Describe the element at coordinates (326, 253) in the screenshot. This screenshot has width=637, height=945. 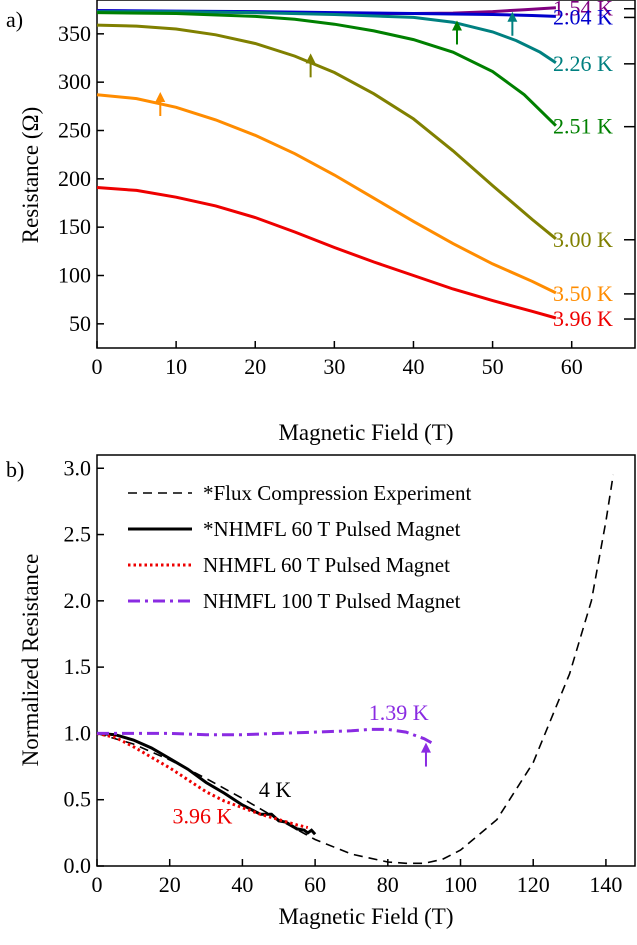
I see `series-line-396k` at that location.